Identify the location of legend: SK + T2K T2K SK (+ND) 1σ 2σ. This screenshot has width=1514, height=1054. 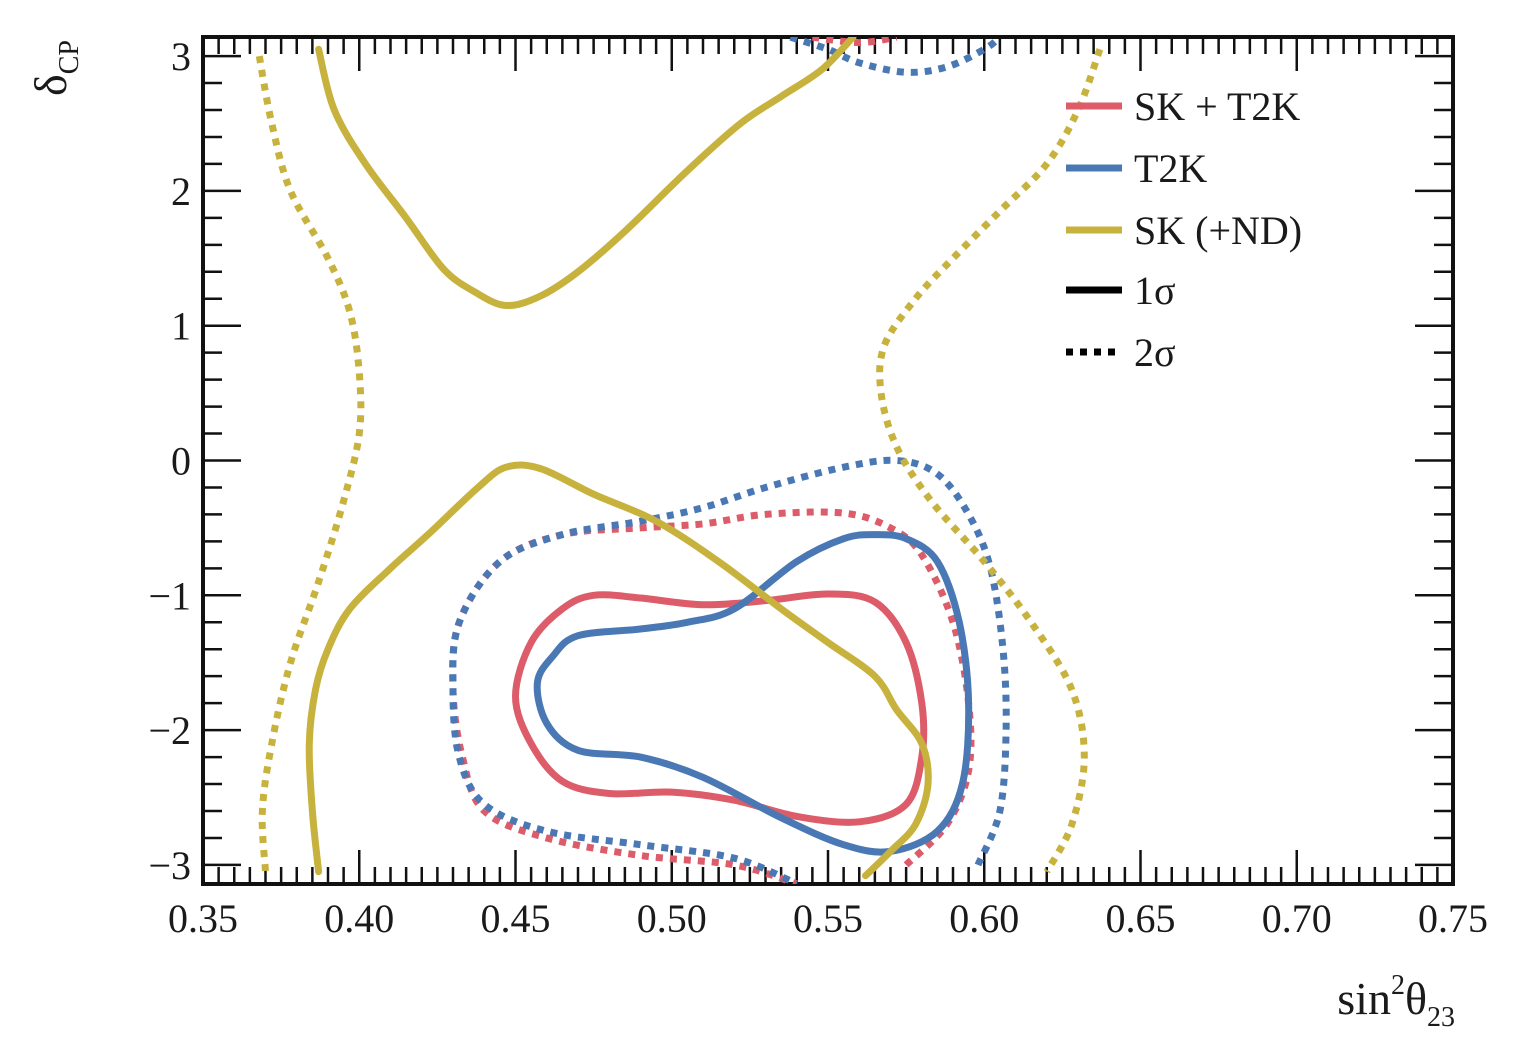
(1184, 229).